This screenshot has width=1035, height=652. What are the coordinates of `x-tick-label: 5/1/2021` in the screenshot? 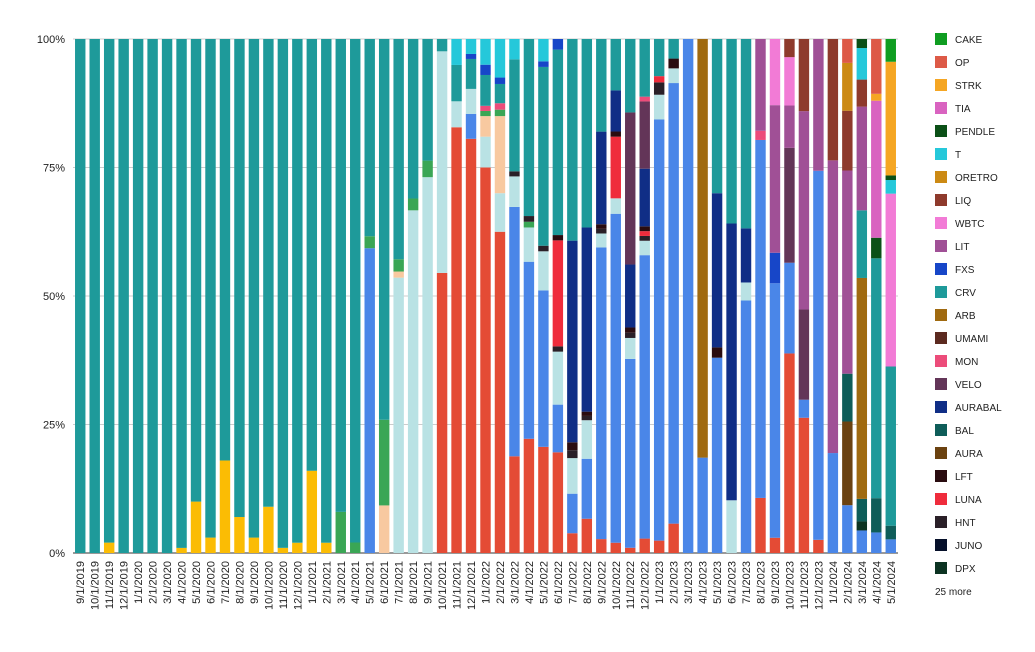 It's located at (371, 582).